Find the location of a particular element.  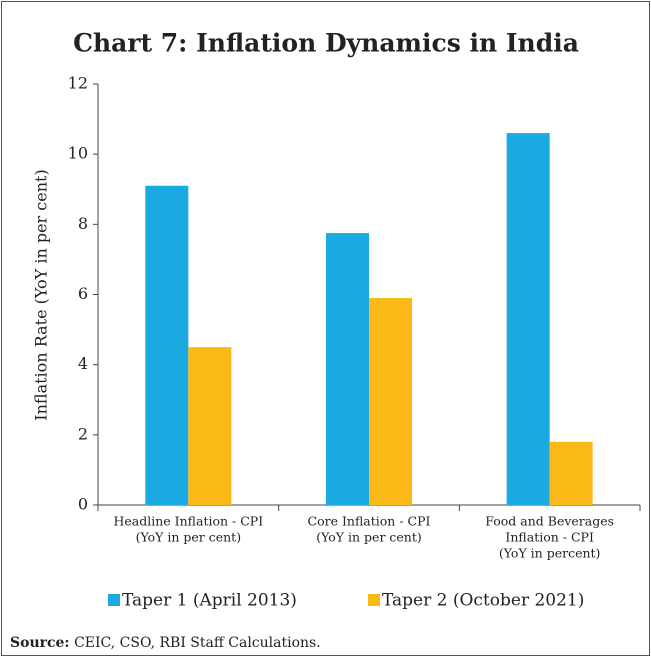

y-tick-label: 6 is located at coordinates (83, 293).